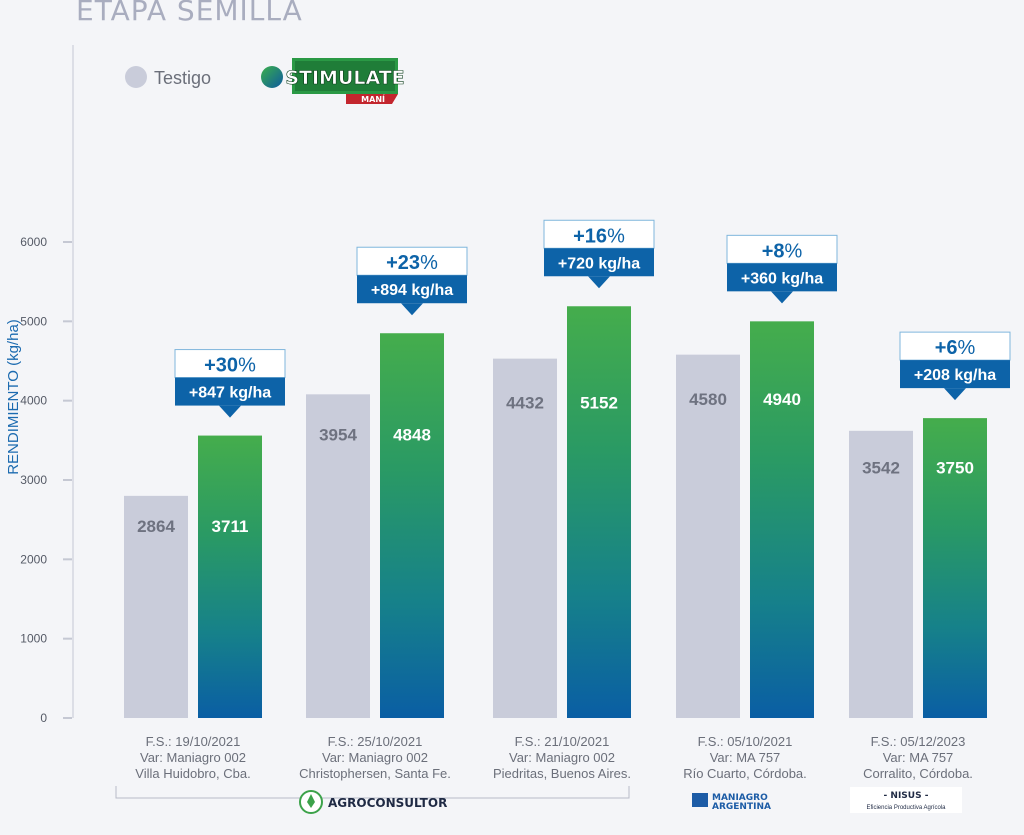 This screenshot has height=835, width=1024. Describe the element at coordinates (182, 78) in the screenshot. I see `legend-label-testigo: Testigo` at that location.